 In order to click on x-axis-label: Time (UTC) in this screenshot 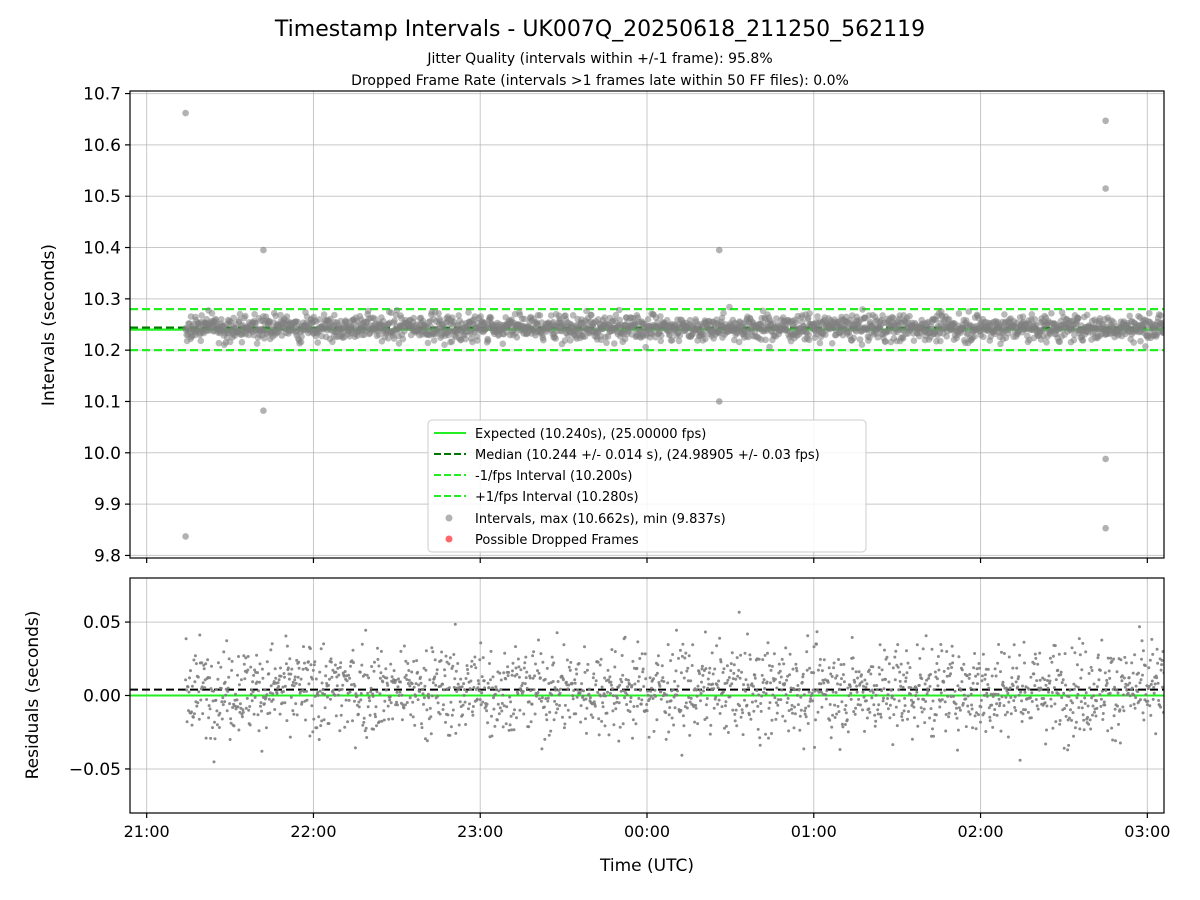, I will do `click(646, 866)`.